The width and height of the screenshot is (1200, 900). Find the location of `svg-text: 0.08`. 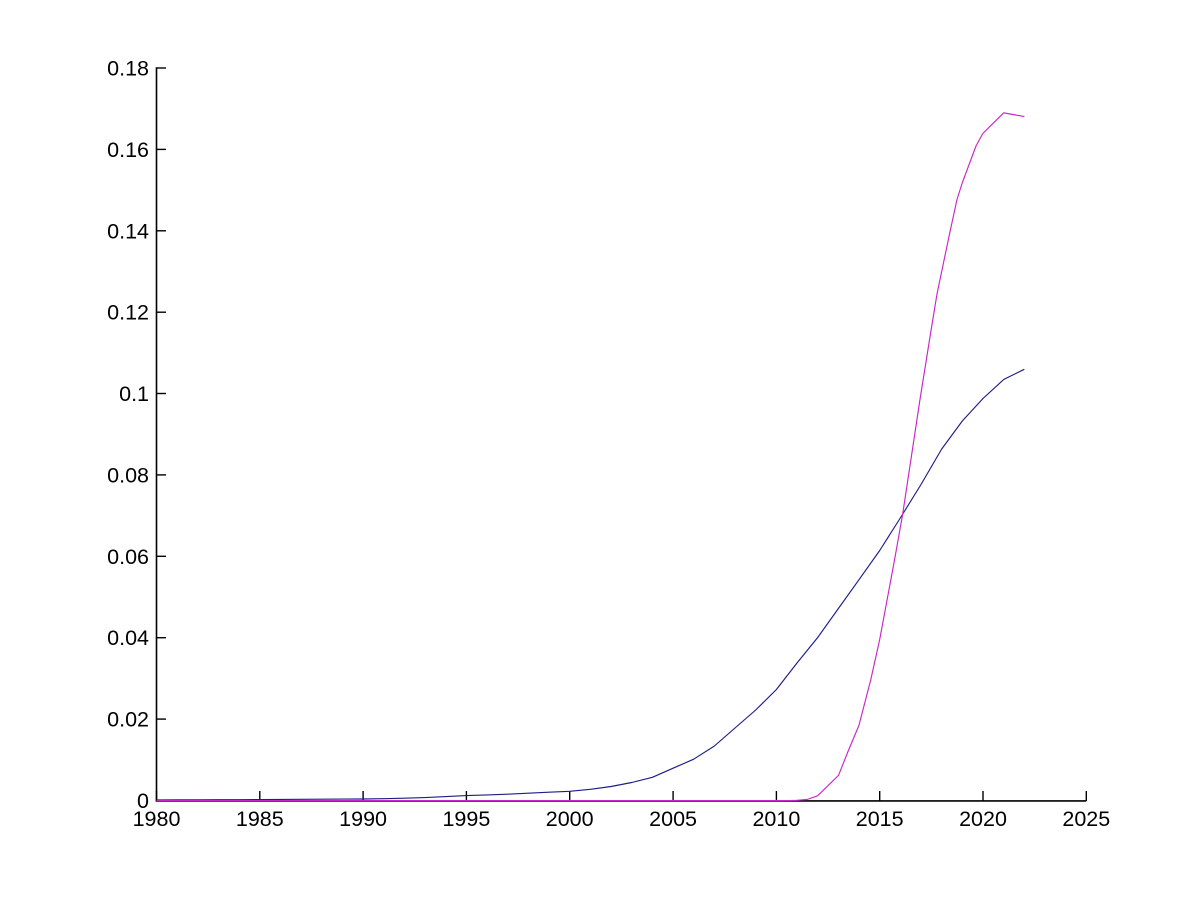

svg-text: 0.08 is located at coordinates (128, 475).